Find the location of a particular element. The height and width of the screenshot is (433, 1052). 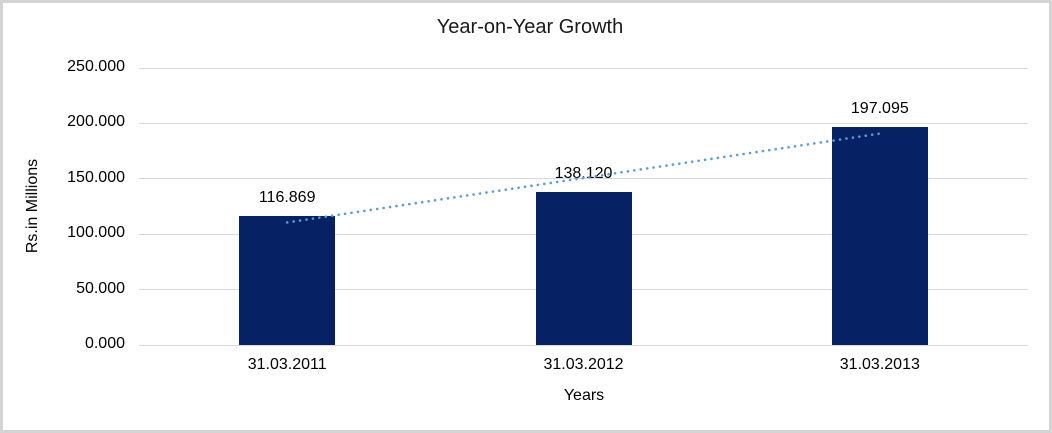

bar-value-label: 116.869 is located at coordinates (287, 197).